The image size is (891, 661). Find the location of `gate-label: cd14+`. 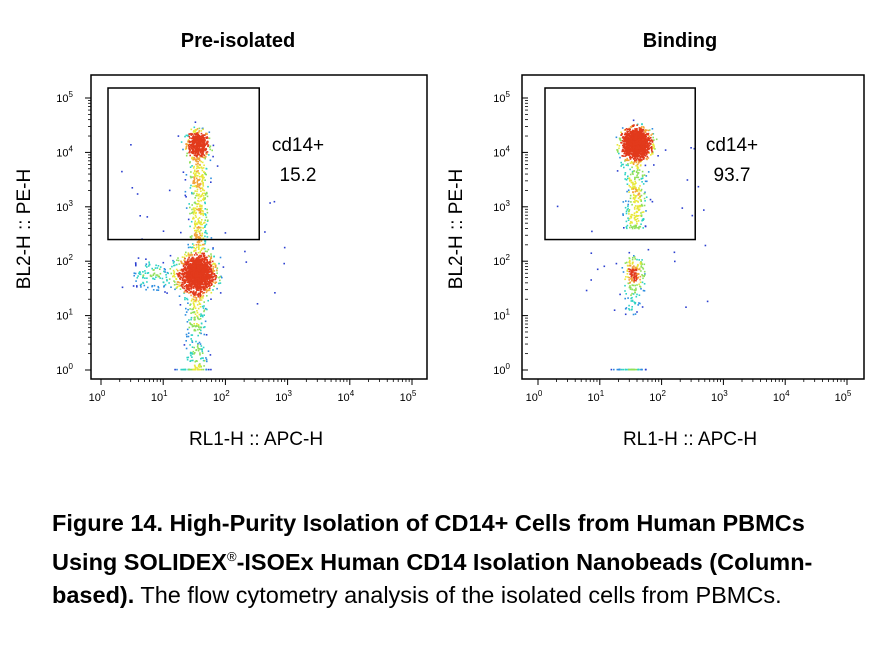

gate-label: cd14+ is located at coordinates (732, 145).